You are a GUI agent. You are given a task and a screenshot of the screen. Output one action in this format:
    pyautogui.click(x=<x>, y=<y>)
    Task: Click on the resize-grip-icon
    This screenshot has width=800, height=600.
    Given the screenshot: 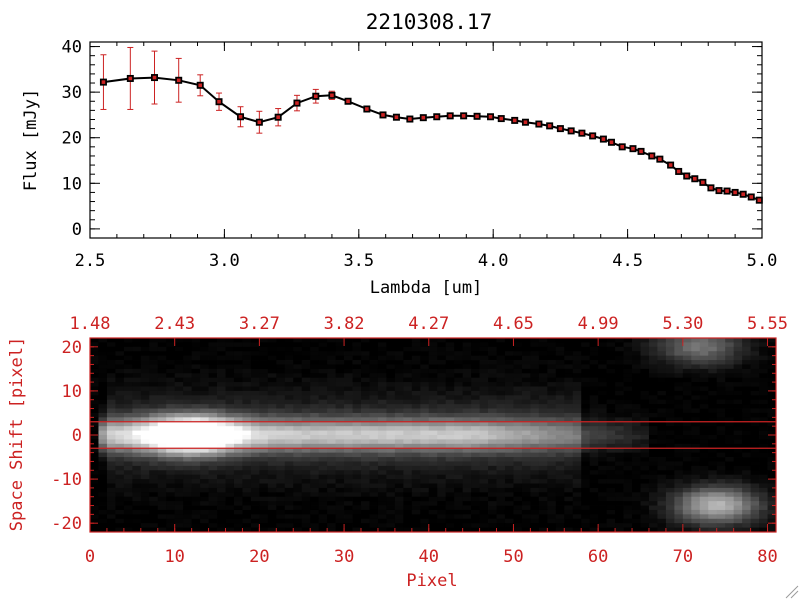 What is the action you would take?
    pyautogui.click(x=792, y=592)
    